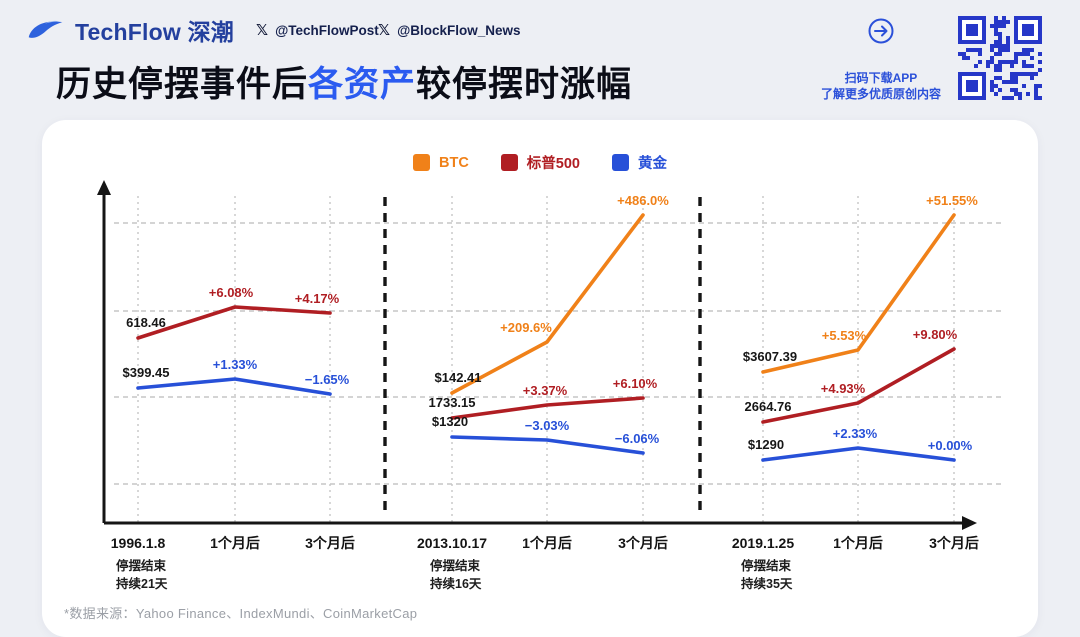 This screenshot has width=1080, height=637. What do you see at coordinates (130, 30) in the screenshot?
I see `brand-logo: TechFlow 深潮` at bounding box center [130, 30].